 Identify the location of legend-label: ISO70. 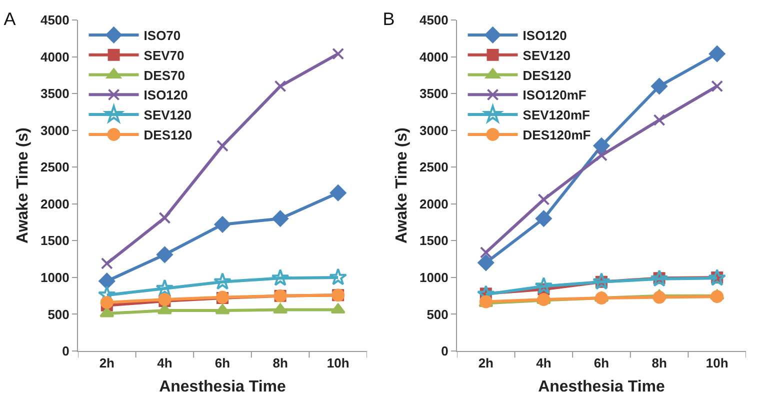
(162, 36).